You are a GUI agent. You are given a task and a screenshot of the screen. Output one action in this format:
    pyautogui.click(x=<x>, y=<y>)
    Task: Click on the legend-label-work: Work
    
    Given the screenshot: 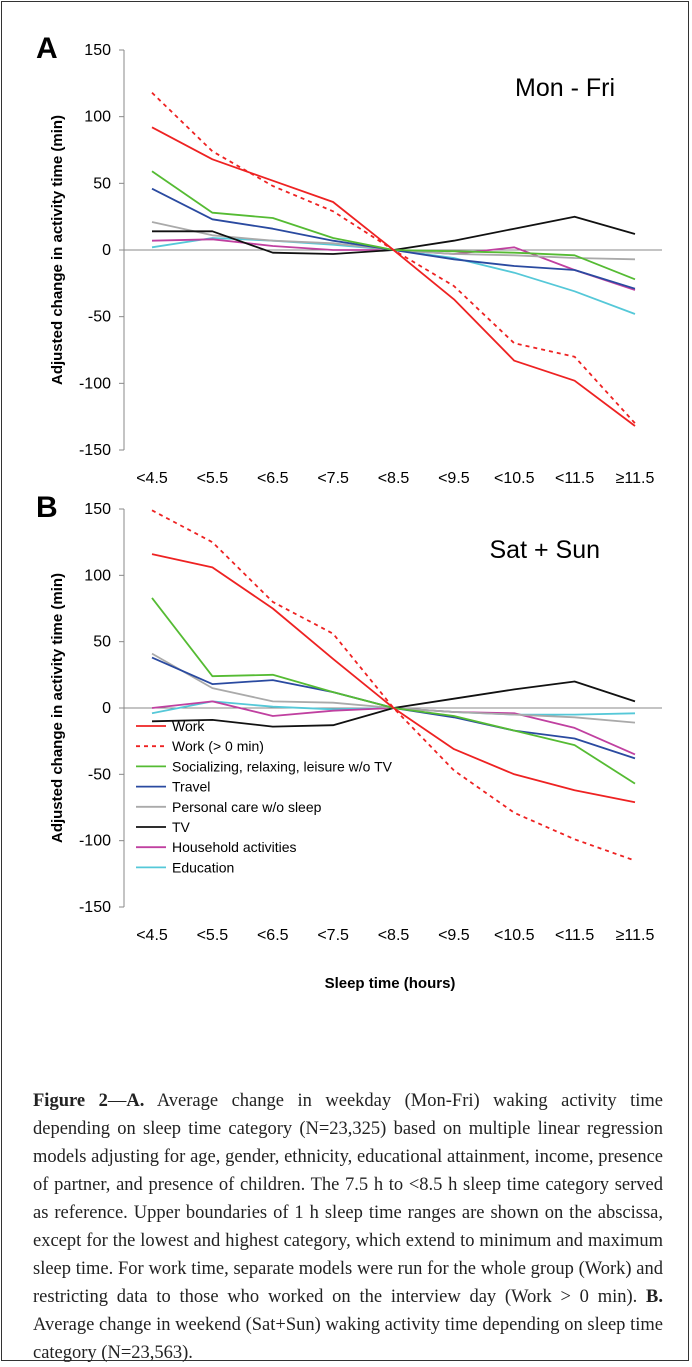 What is the action you would take?
    pyautogui.click(x=188, y=726)
    